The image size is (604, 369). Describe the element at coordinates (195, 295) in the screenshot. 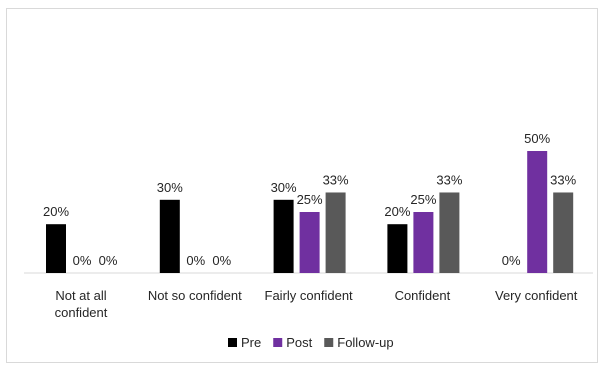

I see `category-label-1: Not so confident` at that location.